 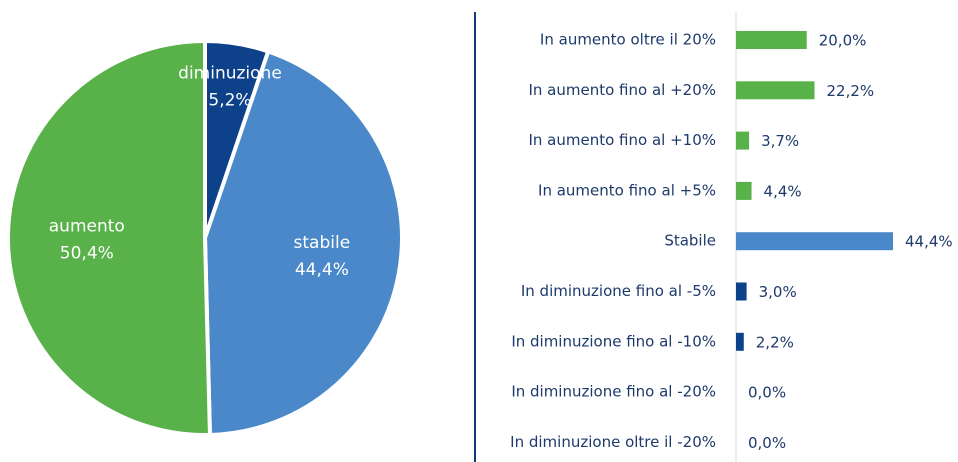 I want to click on slice-value: 5,2%, so click(x=229, y=100).